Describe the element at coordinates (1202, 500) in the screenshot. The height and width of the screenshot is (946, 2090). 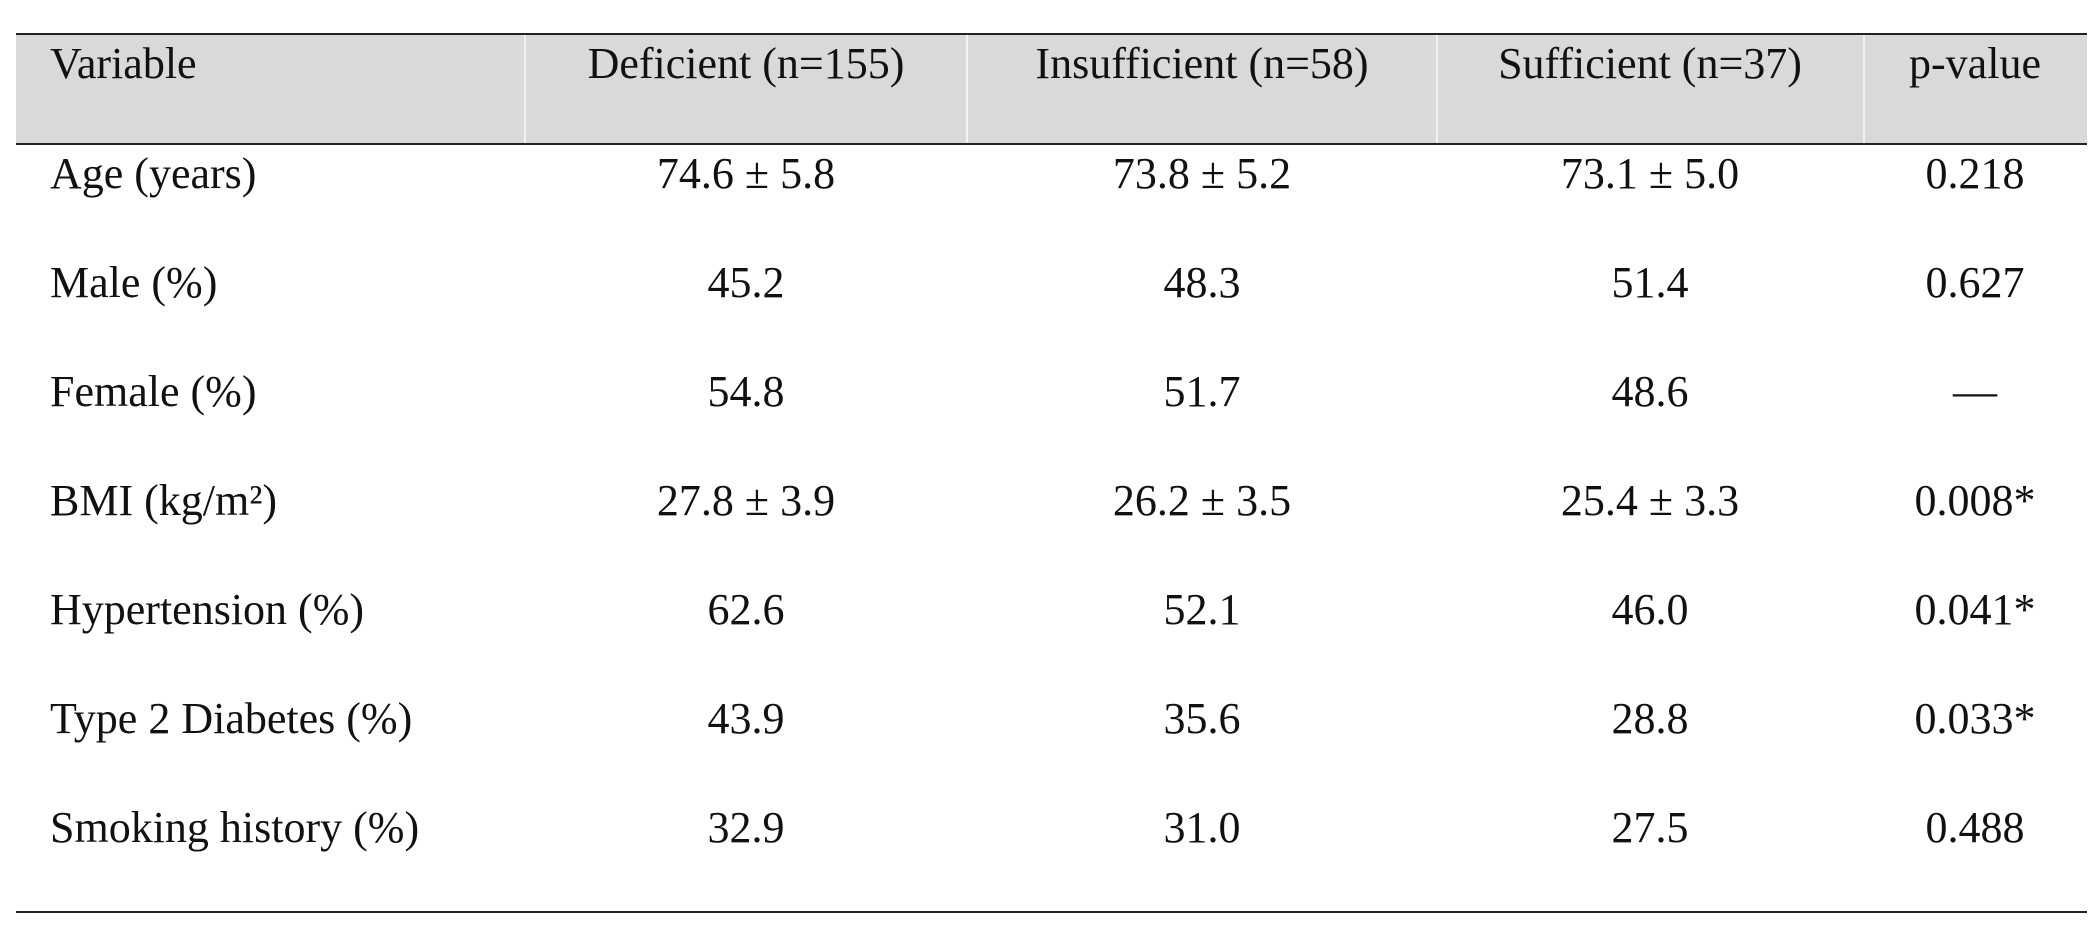
I see `cell: 26.2 ± 3.5` at that location.